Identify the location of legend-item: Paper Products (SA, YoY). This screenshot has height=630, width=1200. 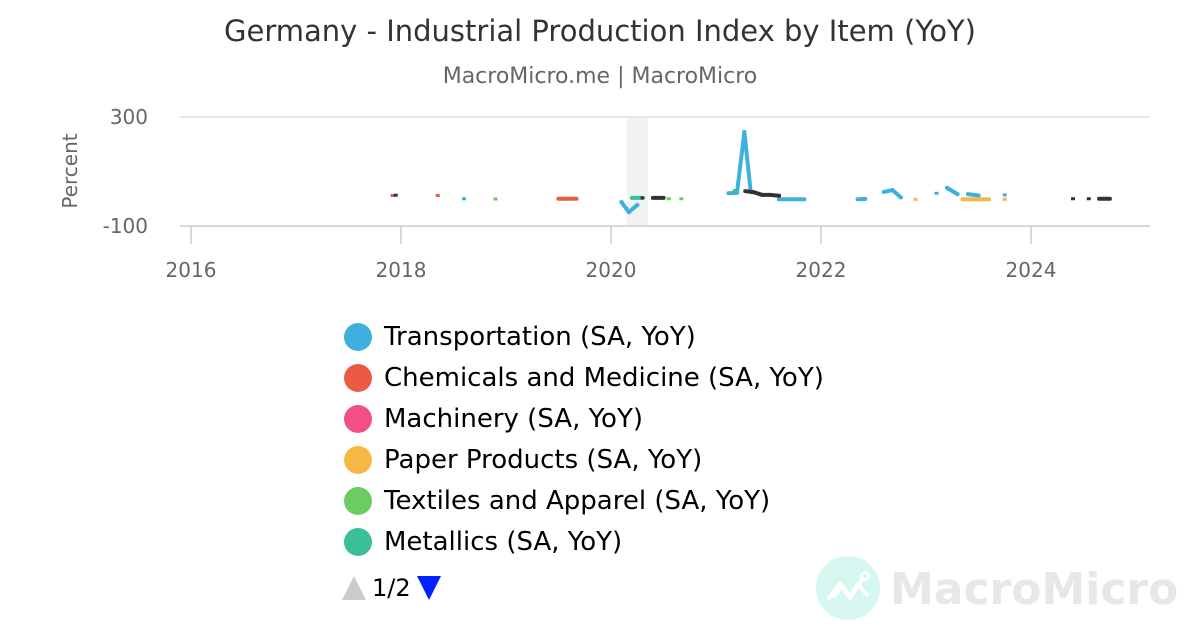
(584, 459).